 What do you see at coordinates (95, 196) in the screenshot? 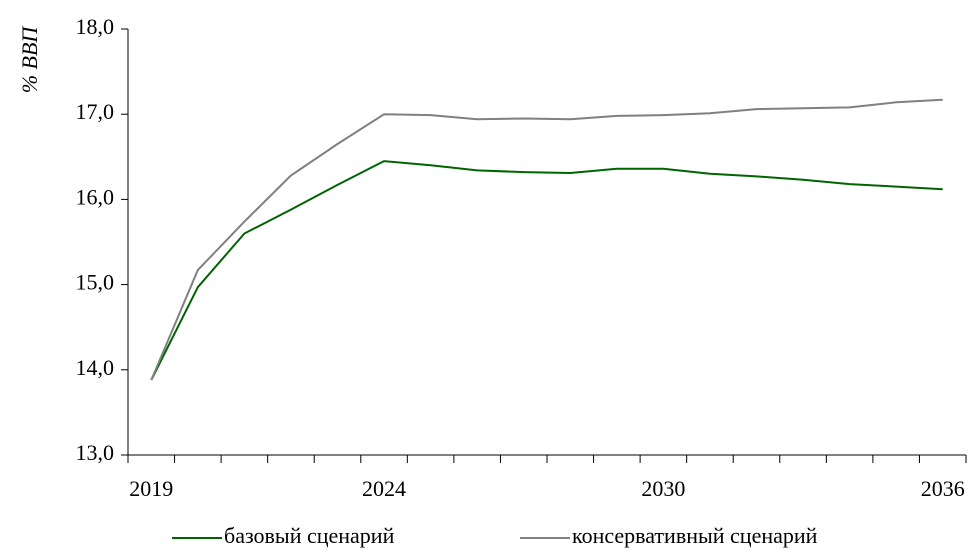
I see `y-tick-label: 16,0` at bounding box center [95, 196].